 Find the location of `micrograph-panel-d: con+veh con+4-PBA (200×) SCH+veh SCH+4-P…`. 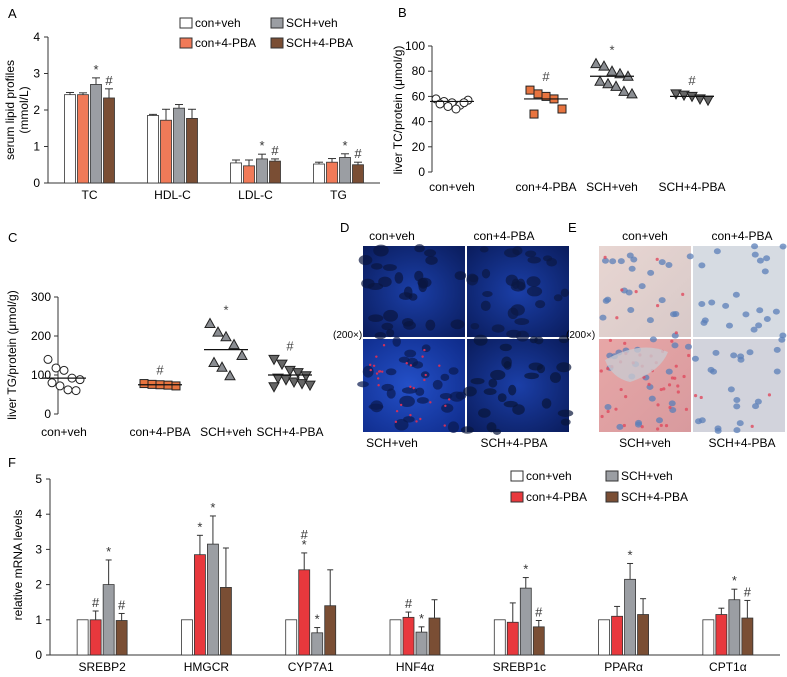

micrograph-panel-d: con+veh con+4-PBA (200×) SCH+veh SCH+4-P… is located at coordinates (453, 339).